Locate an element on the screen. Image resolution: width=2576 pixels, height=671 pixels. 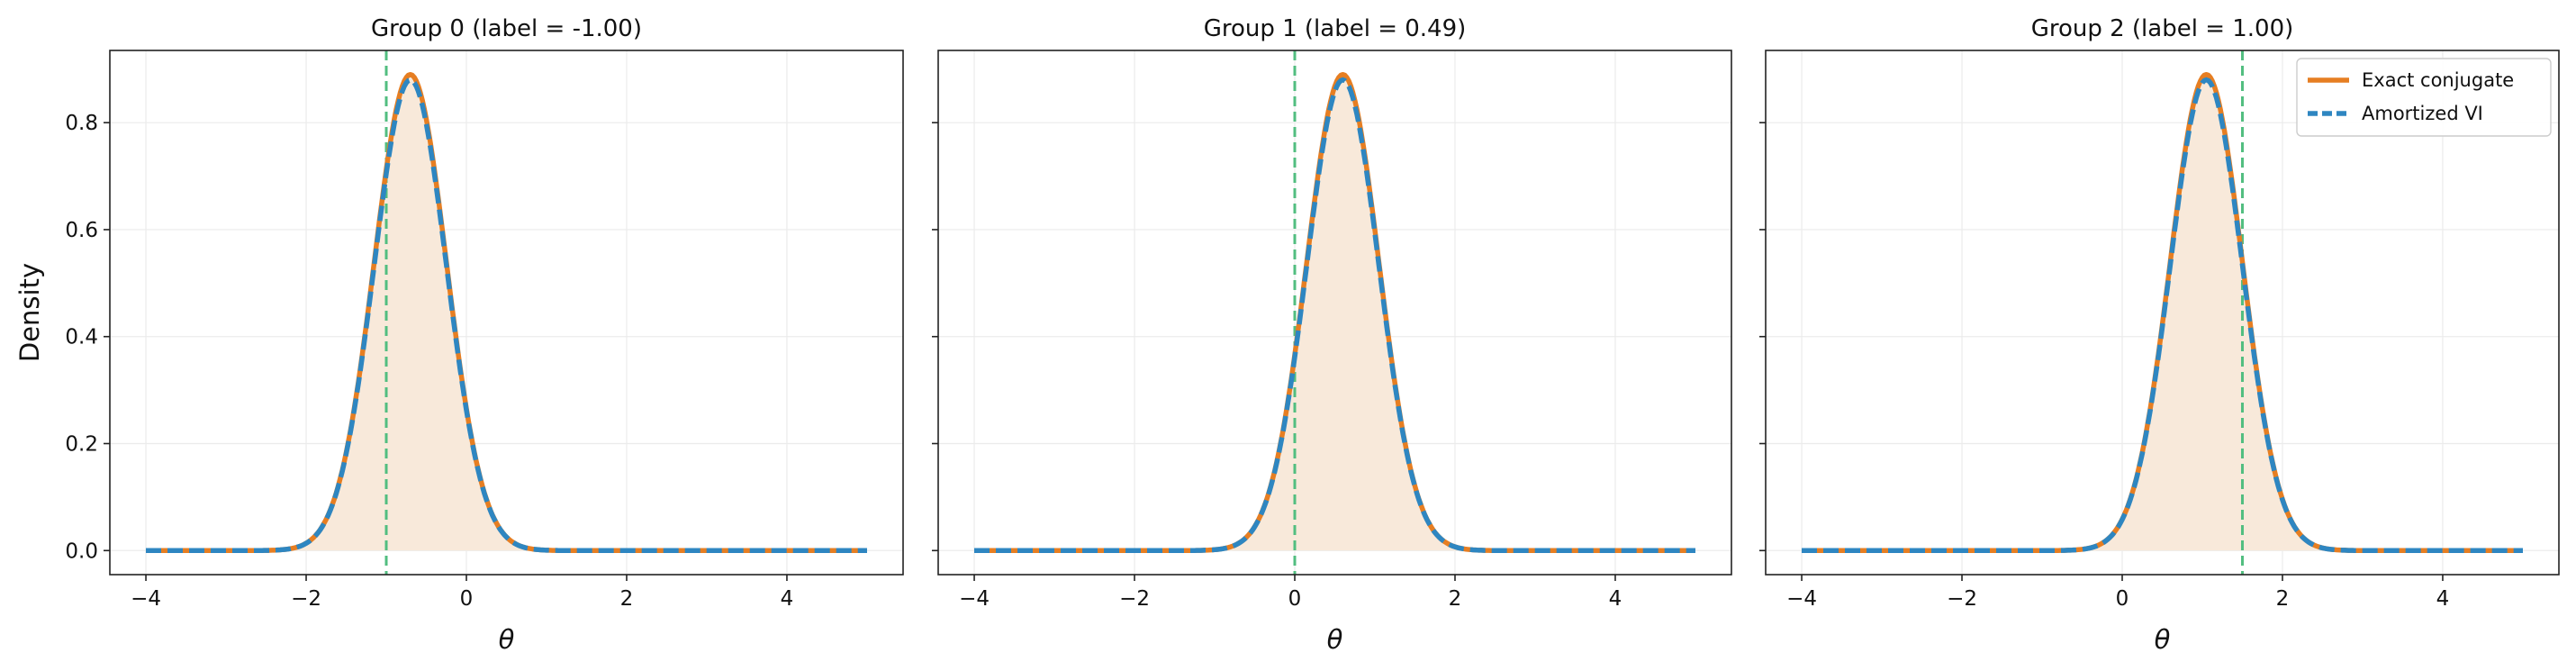
legend-label: Amortized VI is located at coordinates (2422, 114).